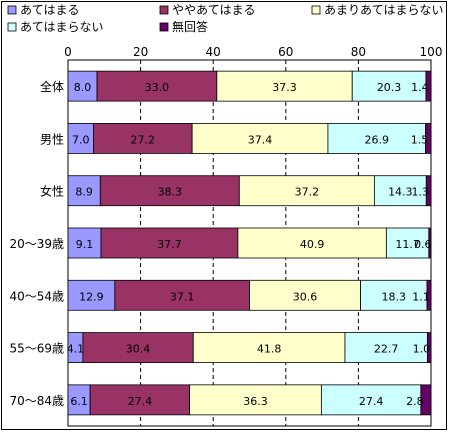  I want to click on data-label-2-4: 37.7, so click(169, 244).